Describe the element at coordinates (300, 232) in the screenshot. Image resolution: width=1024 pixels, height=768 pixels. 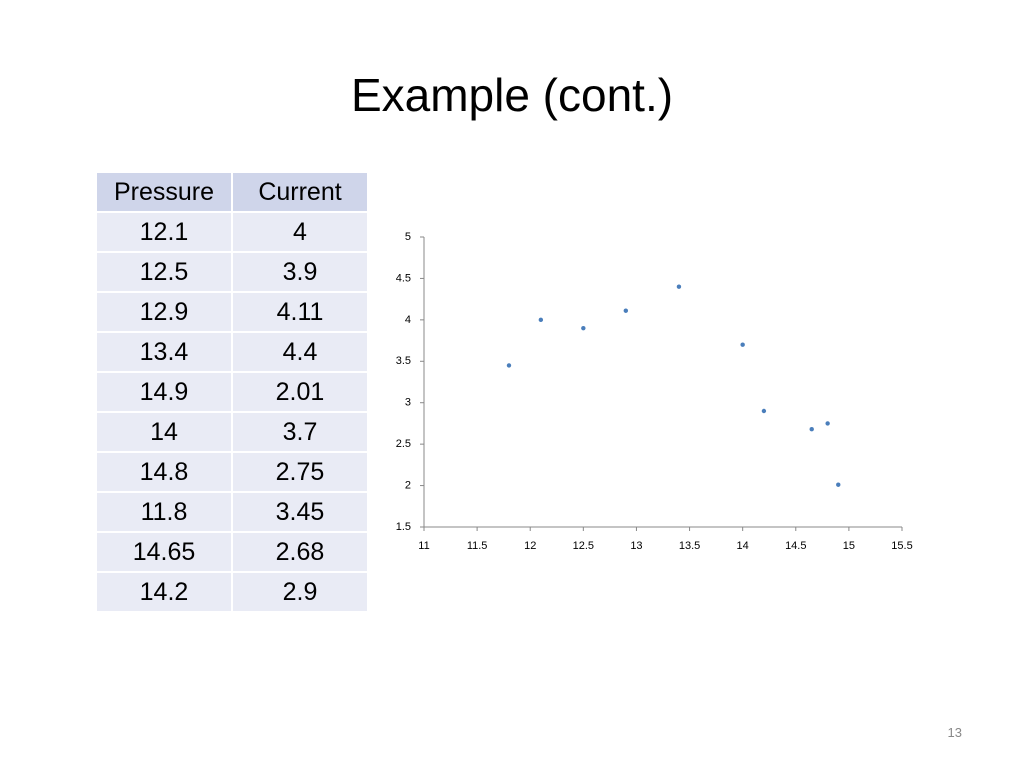
I see `table-cell: 4` at that location.